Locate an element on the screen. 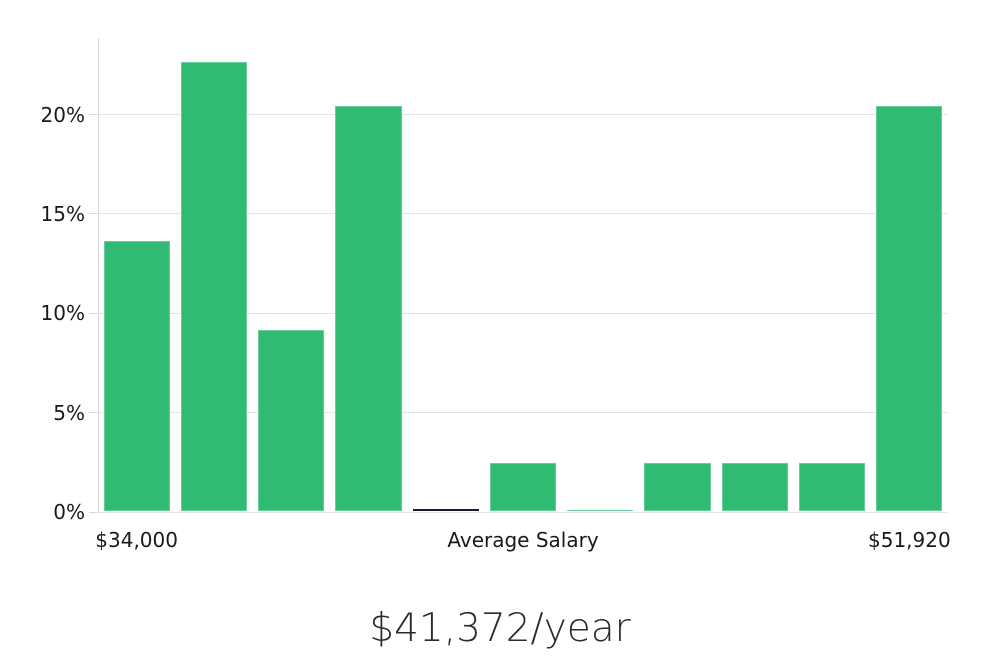 The height and width of the screenshot is (660, 1000). y-tick-label: 5% is located at coordinates (69, 412).